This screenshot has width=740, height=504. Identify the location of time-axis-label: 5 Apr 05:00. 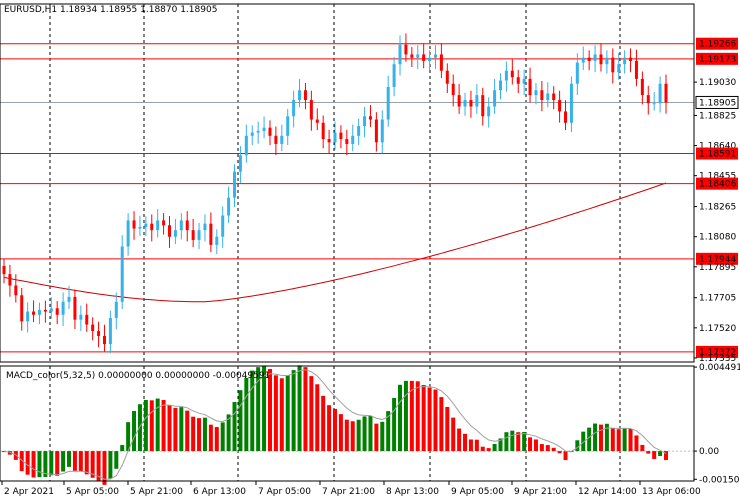
(92, 492).